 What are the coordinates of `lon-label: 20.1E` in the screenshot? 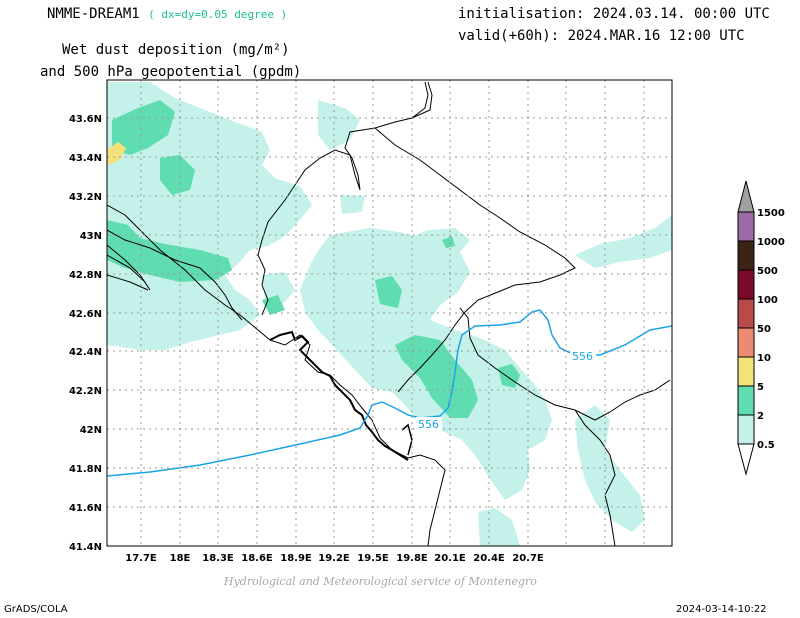 It's located at (450, 558).